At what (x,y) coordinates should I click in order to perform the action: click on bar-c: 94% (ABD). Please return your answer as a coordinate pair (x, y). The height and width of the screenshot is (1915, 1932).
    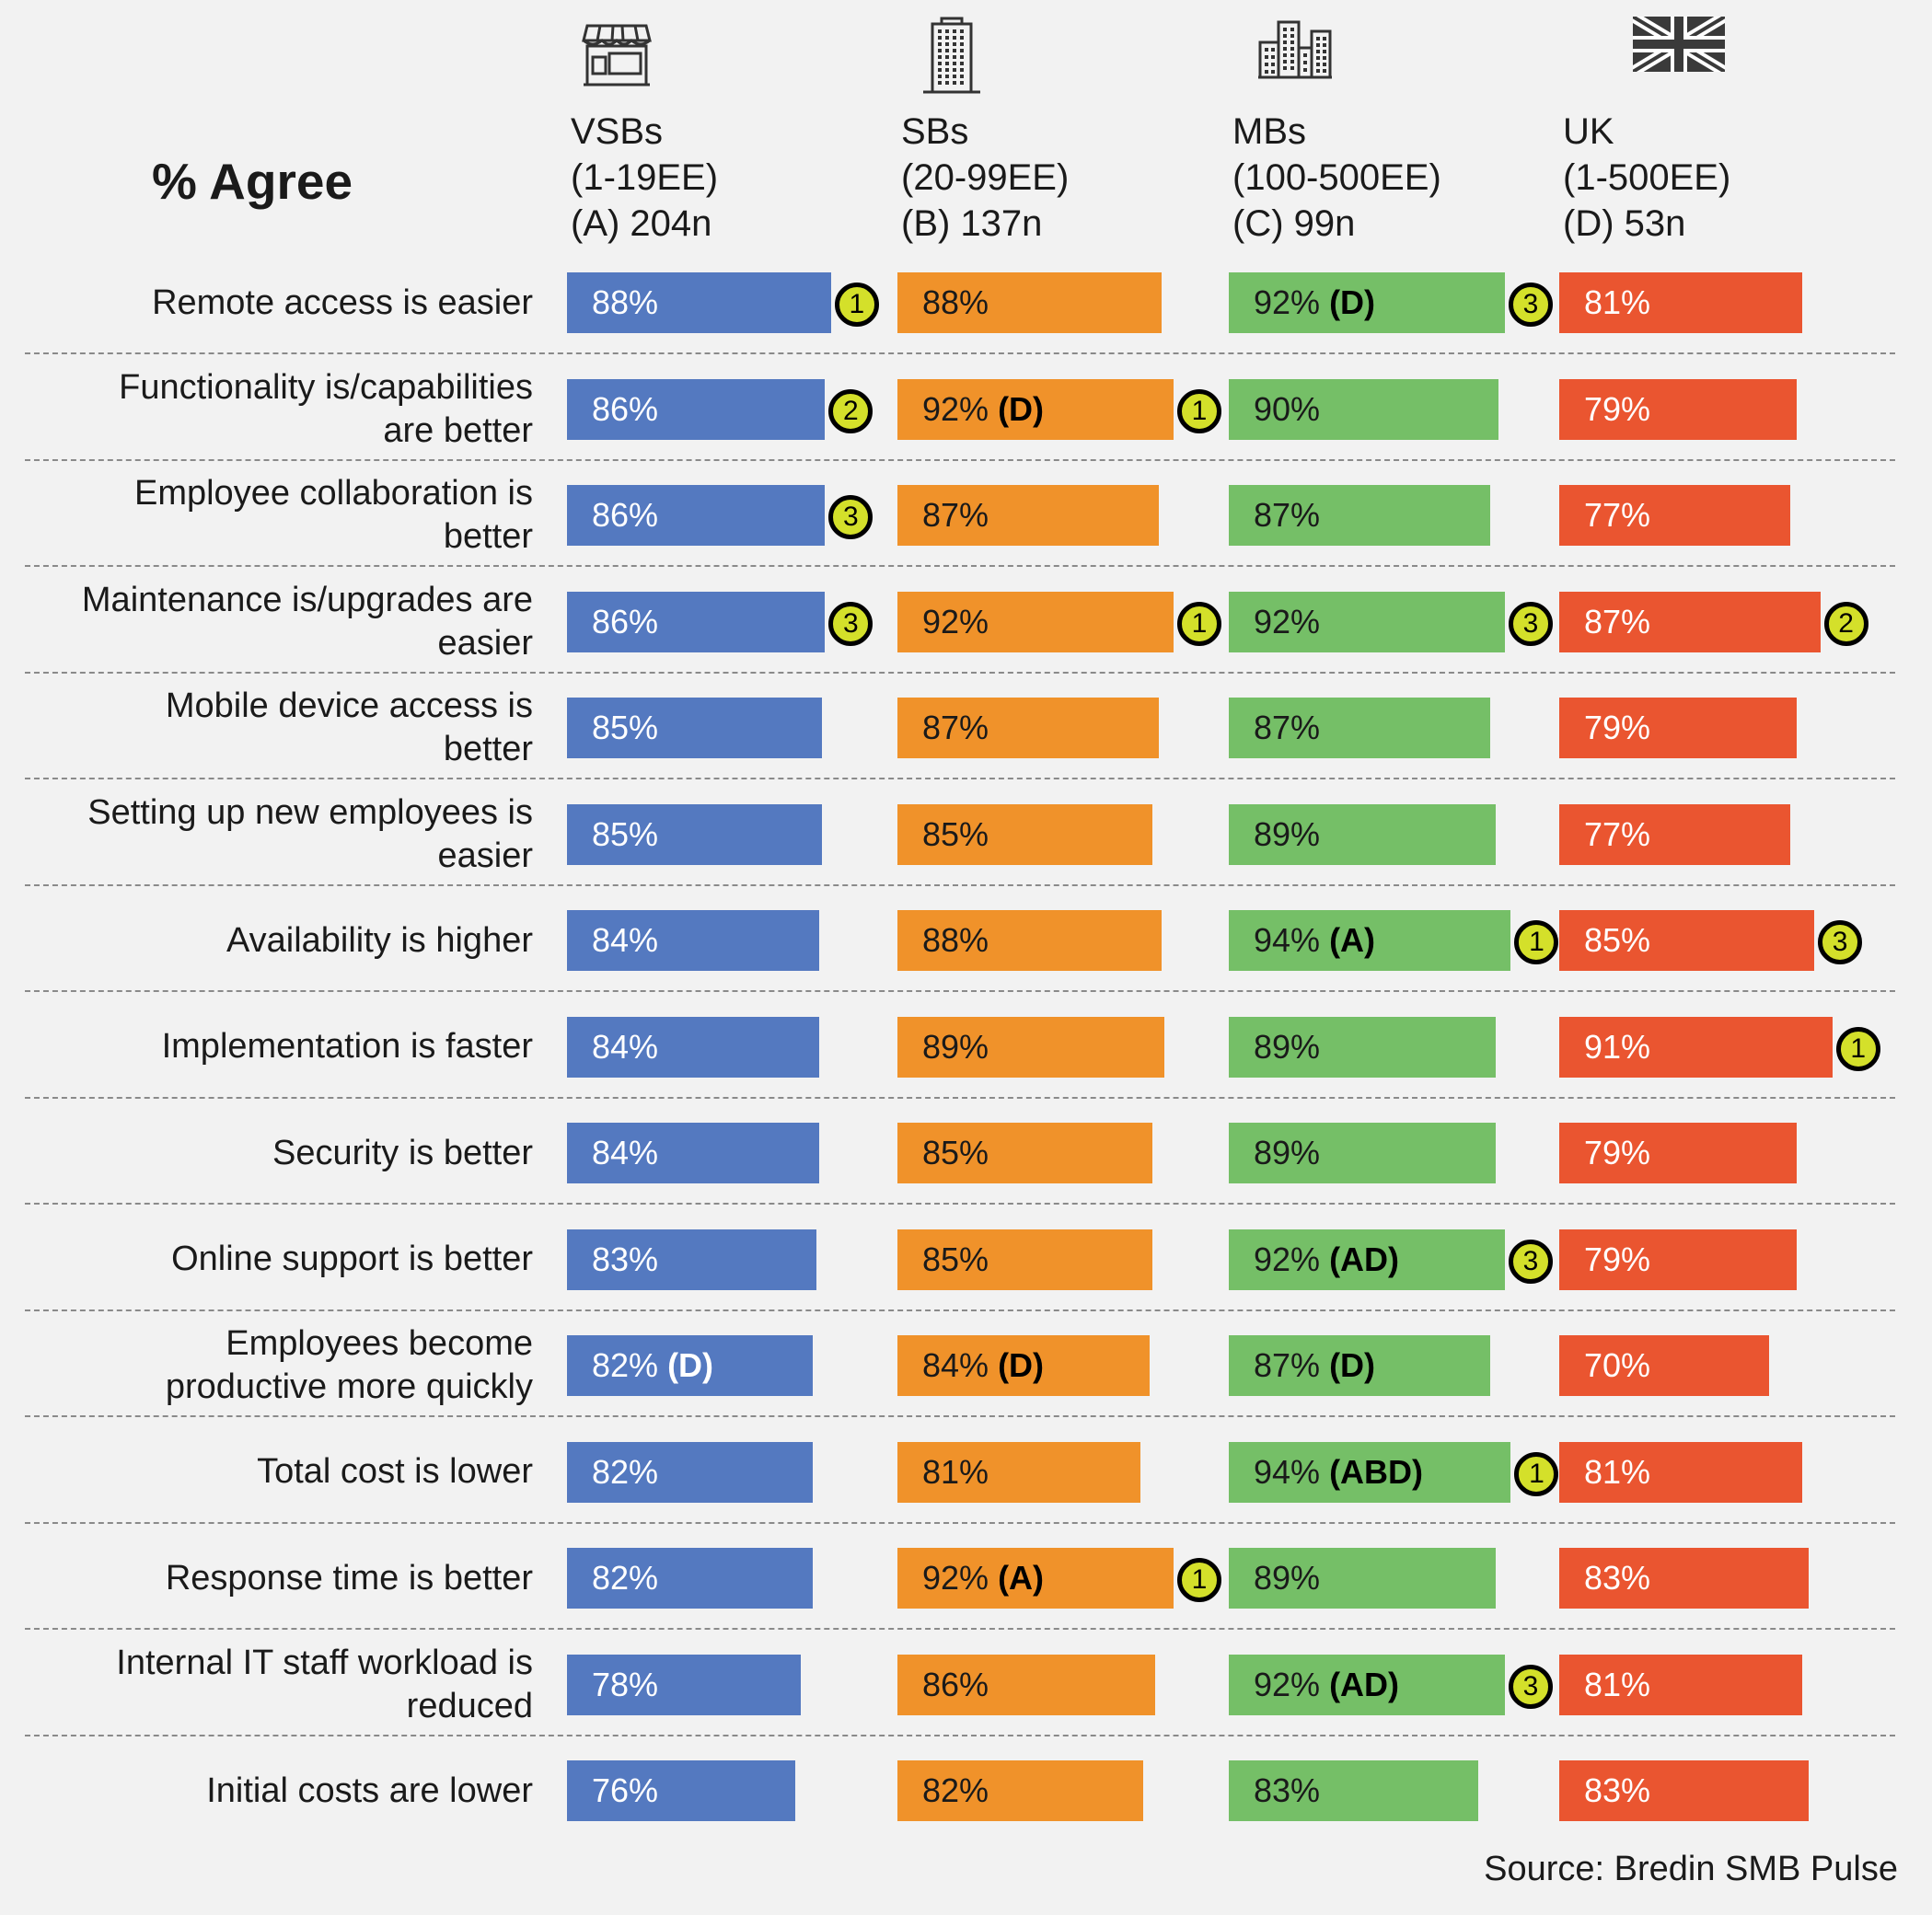
    Looking at the image, I should click on (1370, 1472).